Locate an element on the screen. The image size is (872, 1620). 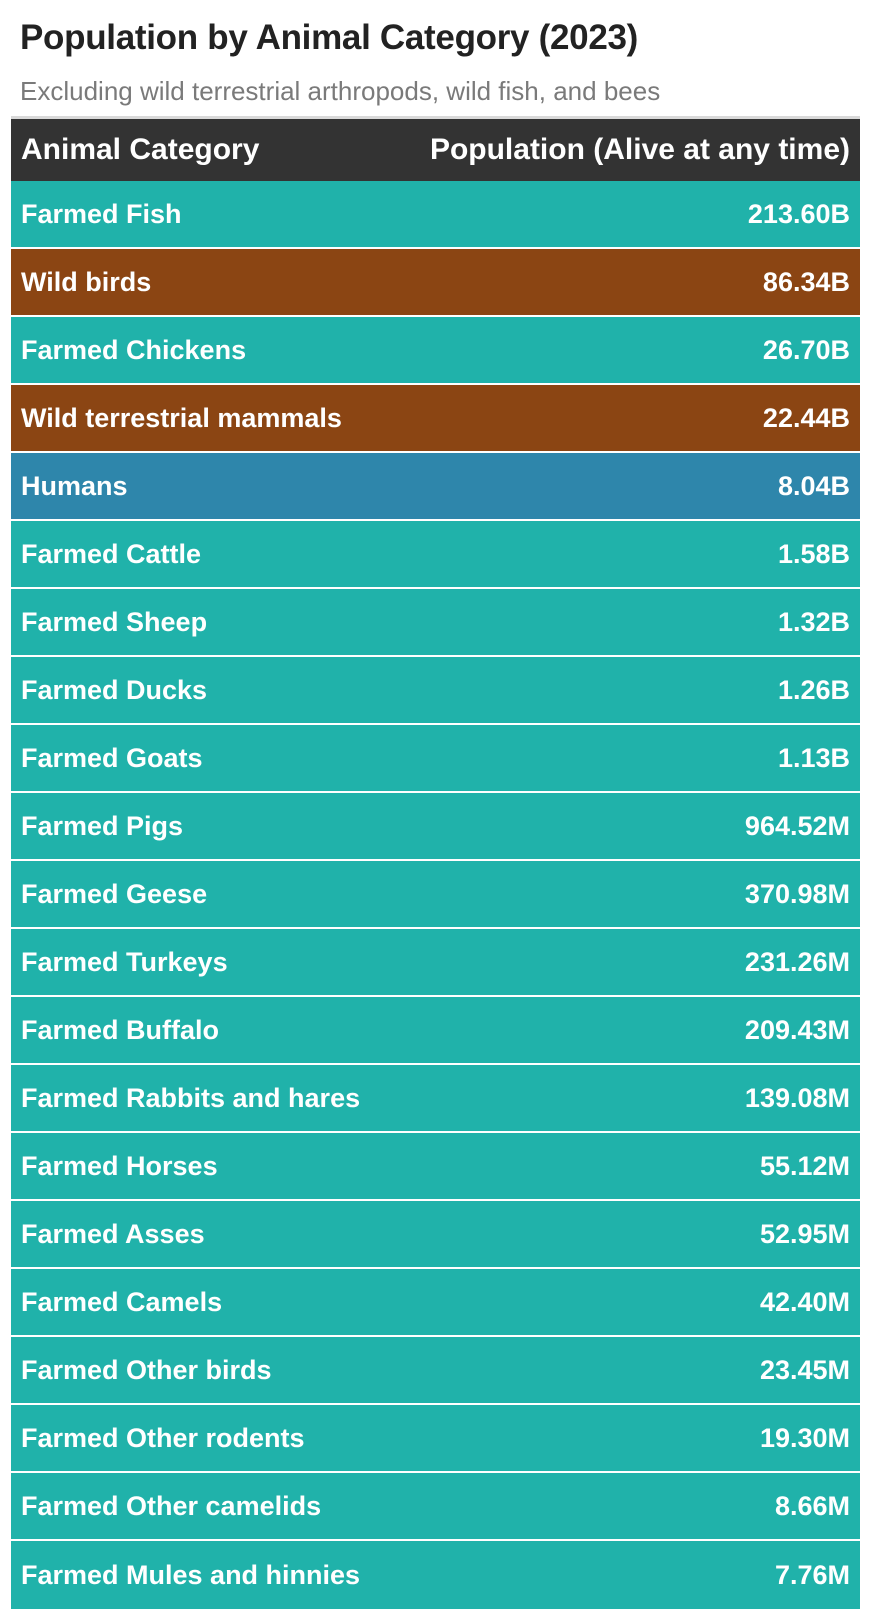
row-population-value: 19.30M is located at coordinates (804, 1437).